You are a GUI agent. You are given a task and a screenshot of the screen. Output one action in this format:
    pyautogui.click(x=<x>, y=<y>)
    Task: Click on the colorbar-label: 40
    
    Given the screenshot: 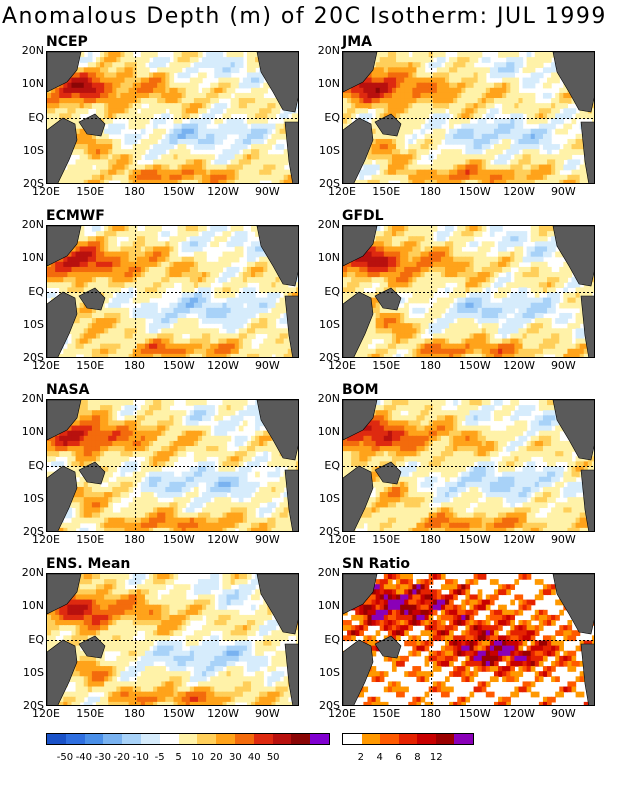 What is the action you would take?
    pyautogui.click(x=254, y=757)
    